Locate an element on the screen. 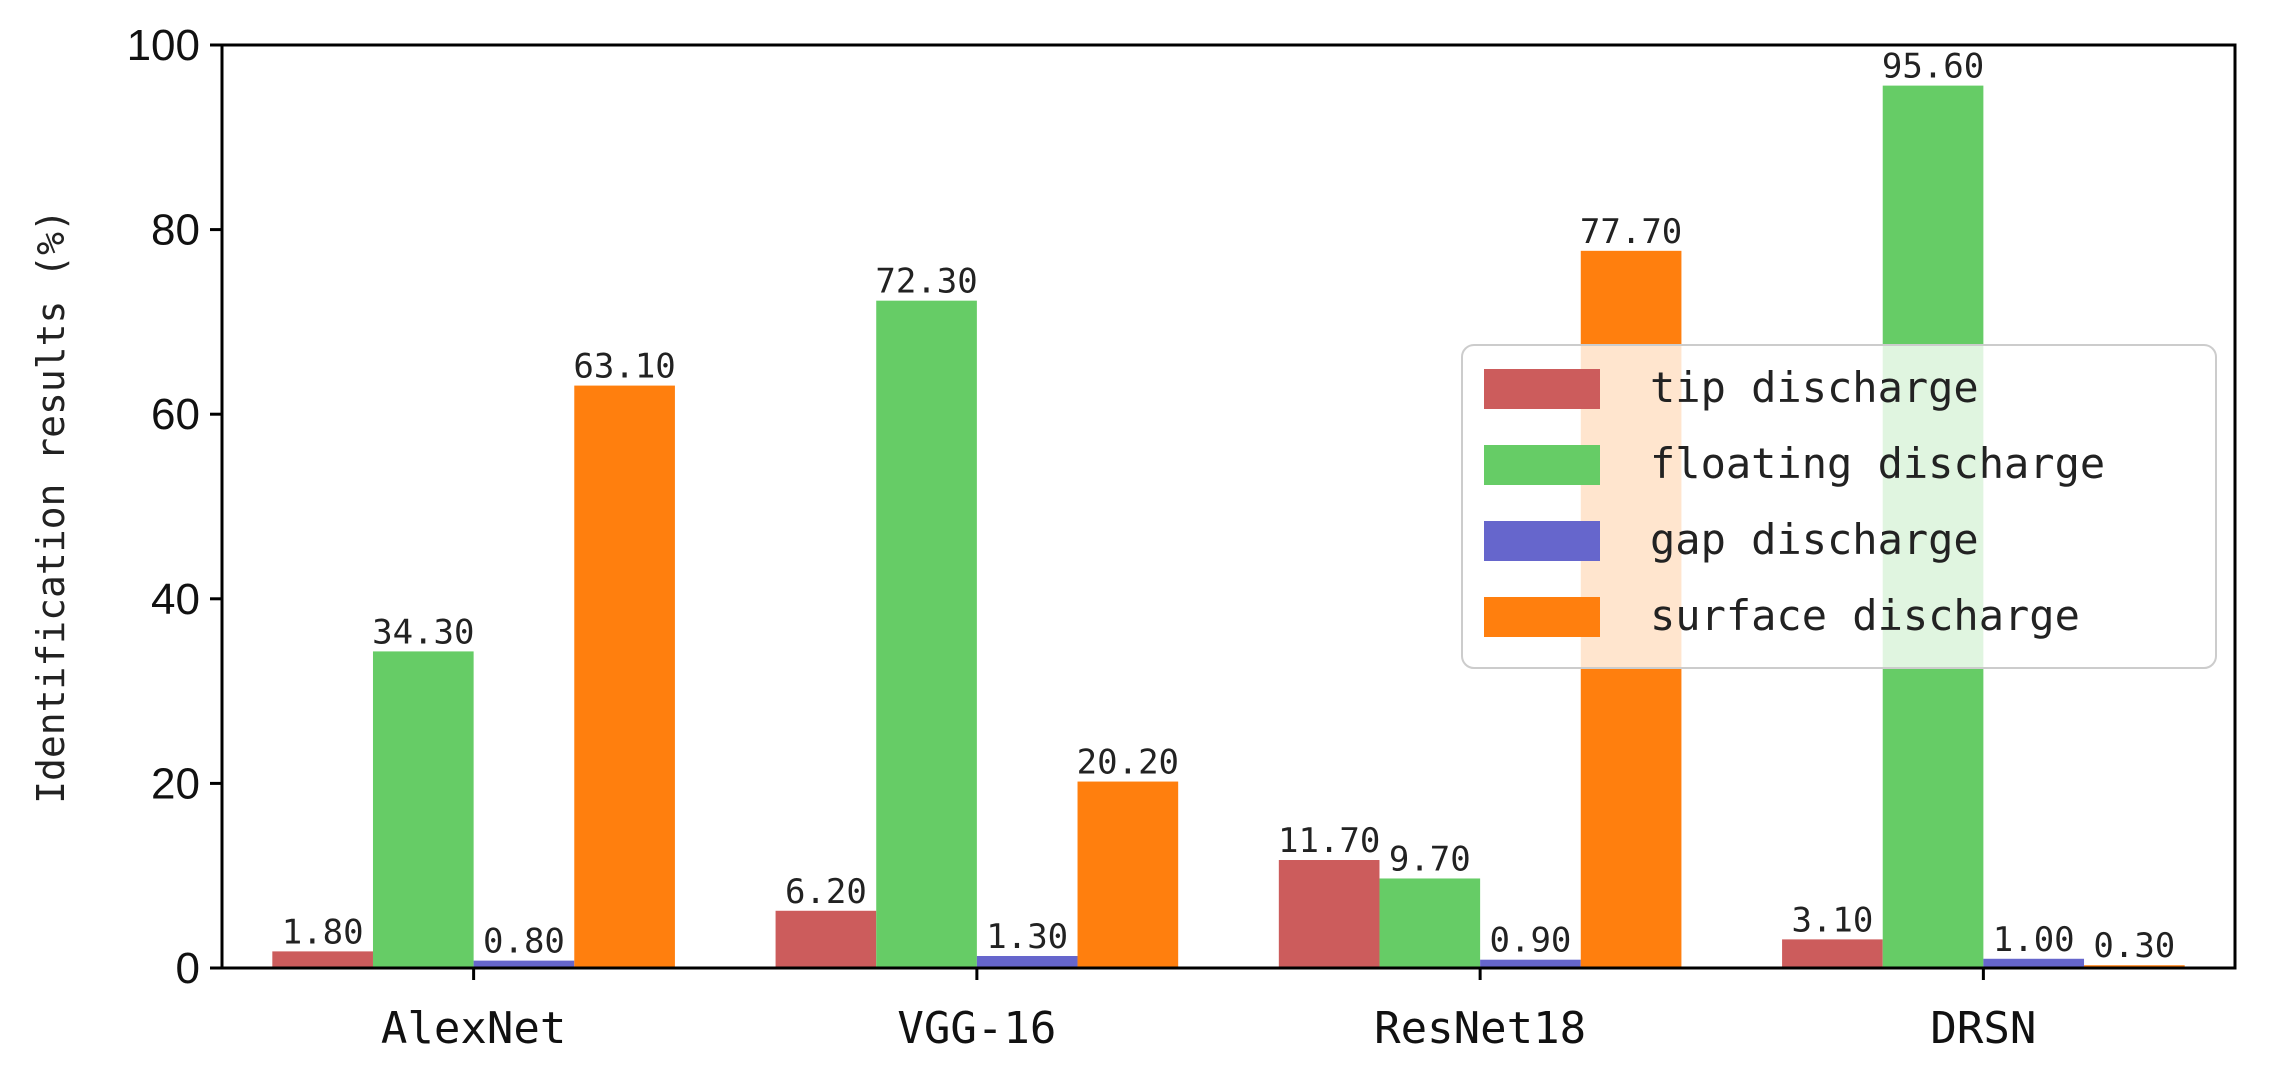  bar-floating-discharge-resnet18 is located at coordinates (1430, 923).